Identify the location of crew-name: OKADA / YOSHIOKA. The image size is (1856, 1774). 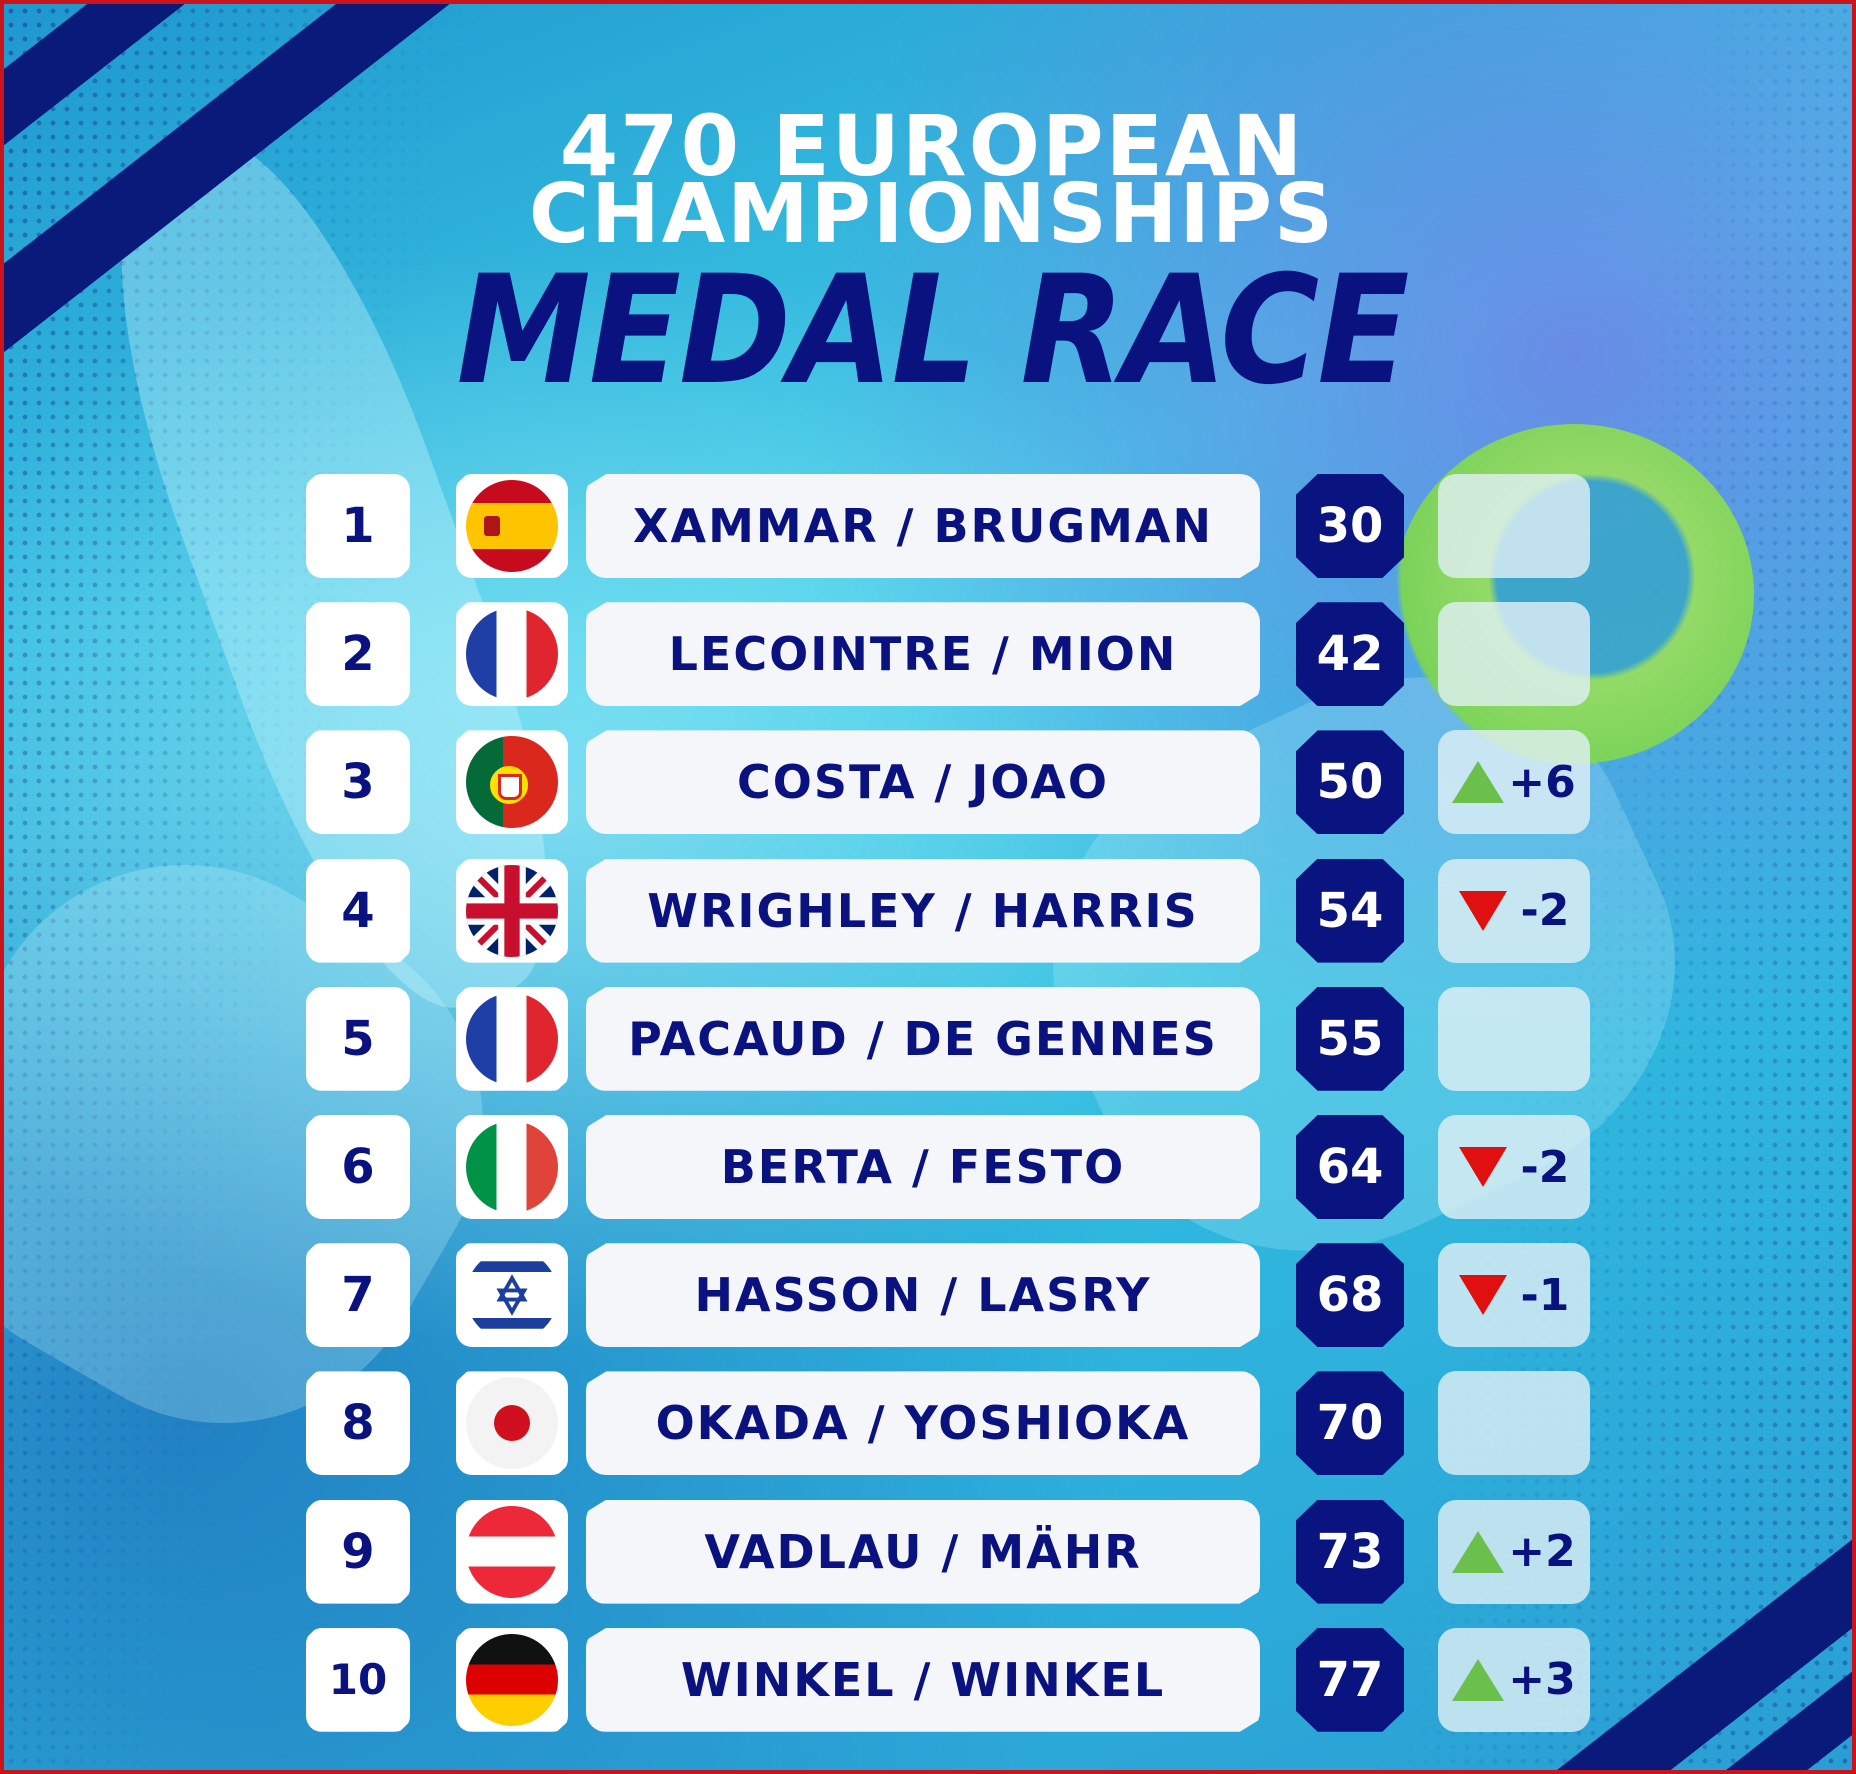
(923, 1423).